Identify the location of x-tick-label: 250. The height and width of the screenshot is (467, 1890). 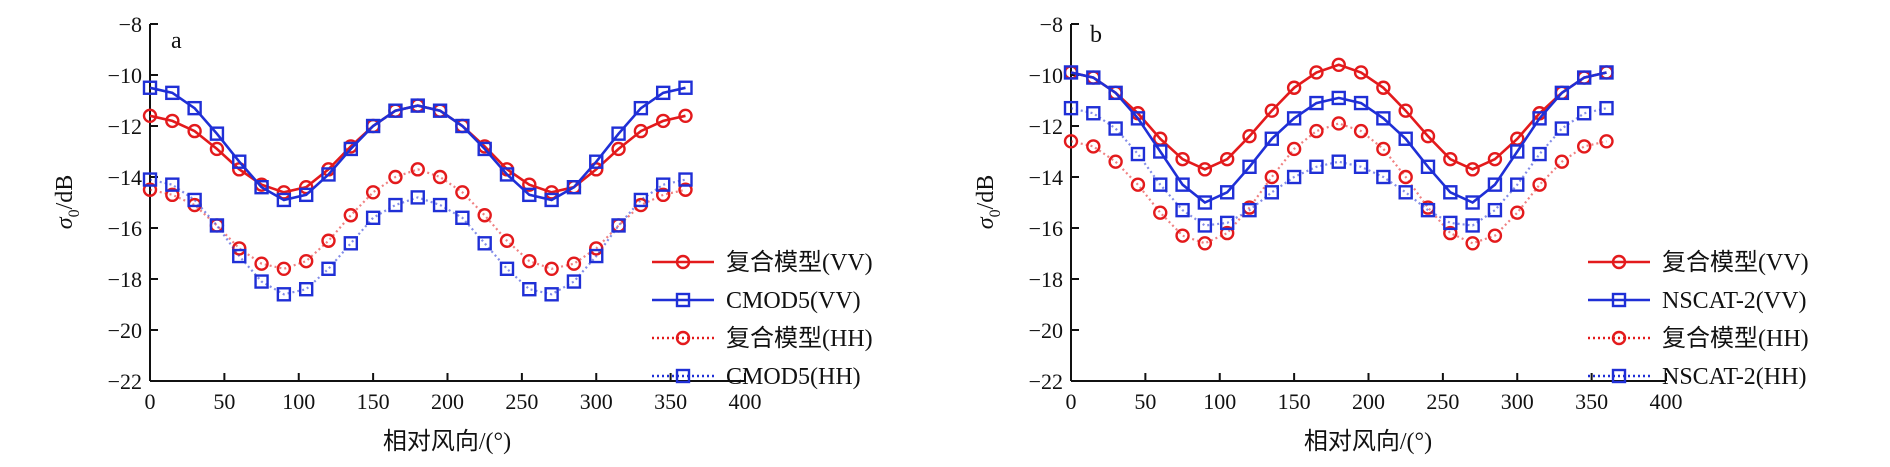
(1442, 401).